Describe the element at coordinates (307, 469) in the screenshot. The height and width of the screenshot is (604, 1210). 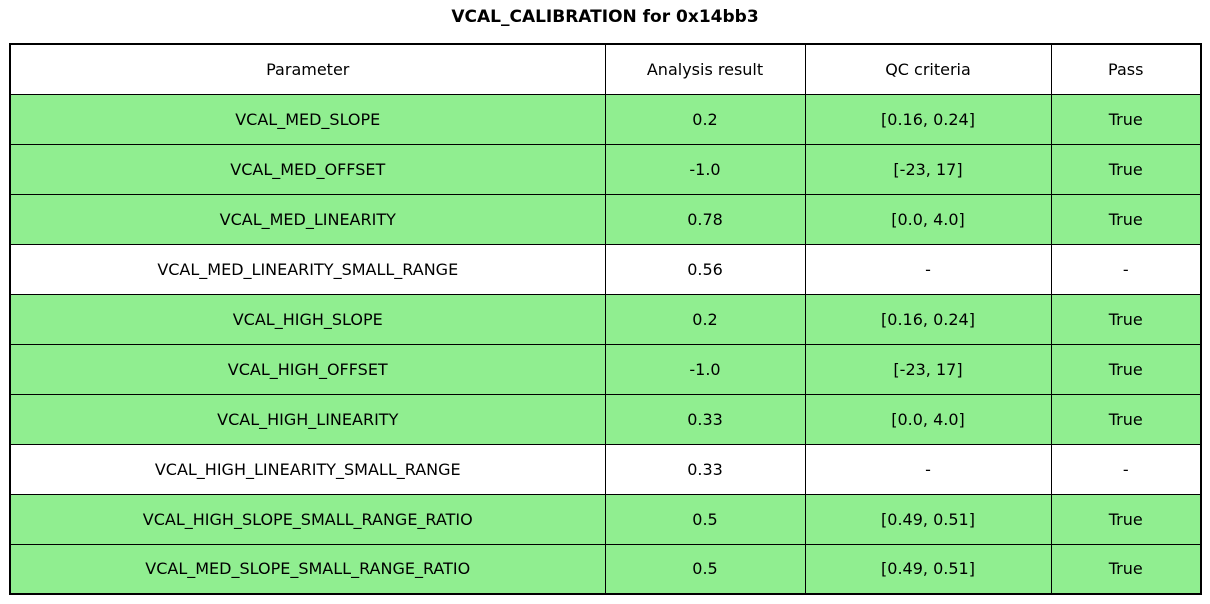
I see `cell-parameter: VCAL_HIGH_LINEARITY_SMALL_RANGE` at that location.